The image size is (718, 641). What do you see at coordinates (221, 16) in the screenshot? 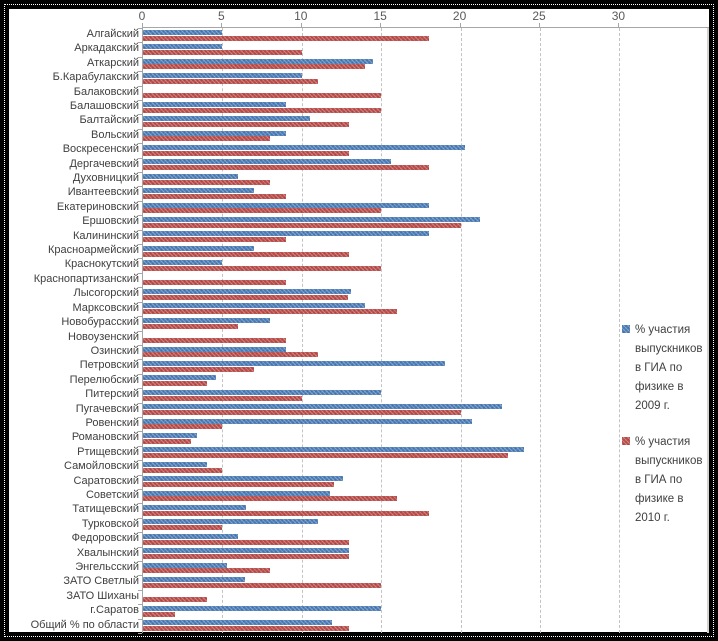
I see `x-axis-tick-label: 5` at bounding box center [221, 16].